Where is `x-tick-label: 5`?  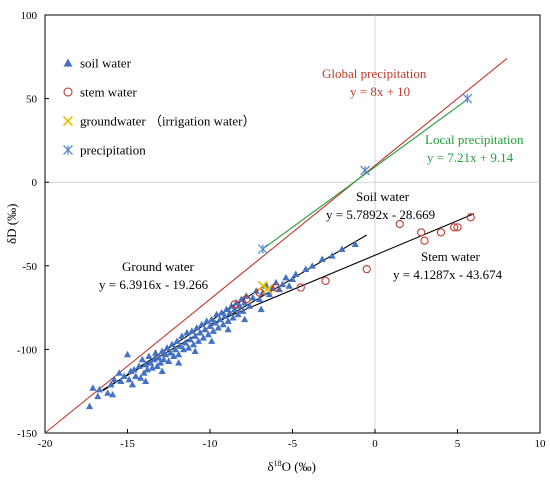 x-tick-label: 5 is located at coordinates (458, 444).